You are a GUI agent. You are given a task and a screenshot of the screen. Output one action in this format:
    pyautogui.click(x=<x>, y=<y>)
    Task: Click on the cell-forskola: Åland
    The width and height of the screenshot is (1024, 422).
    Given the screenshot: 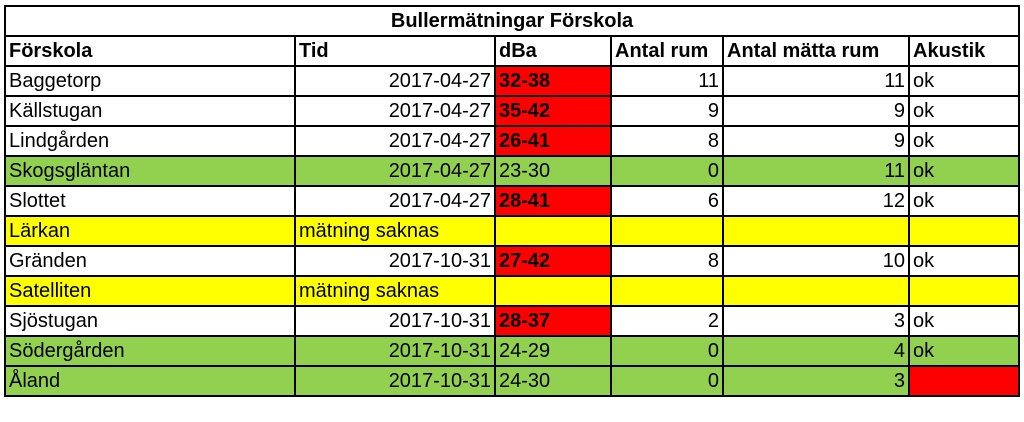 What is the action you would take?
    pyautogui.click(x=150, y=381)
    